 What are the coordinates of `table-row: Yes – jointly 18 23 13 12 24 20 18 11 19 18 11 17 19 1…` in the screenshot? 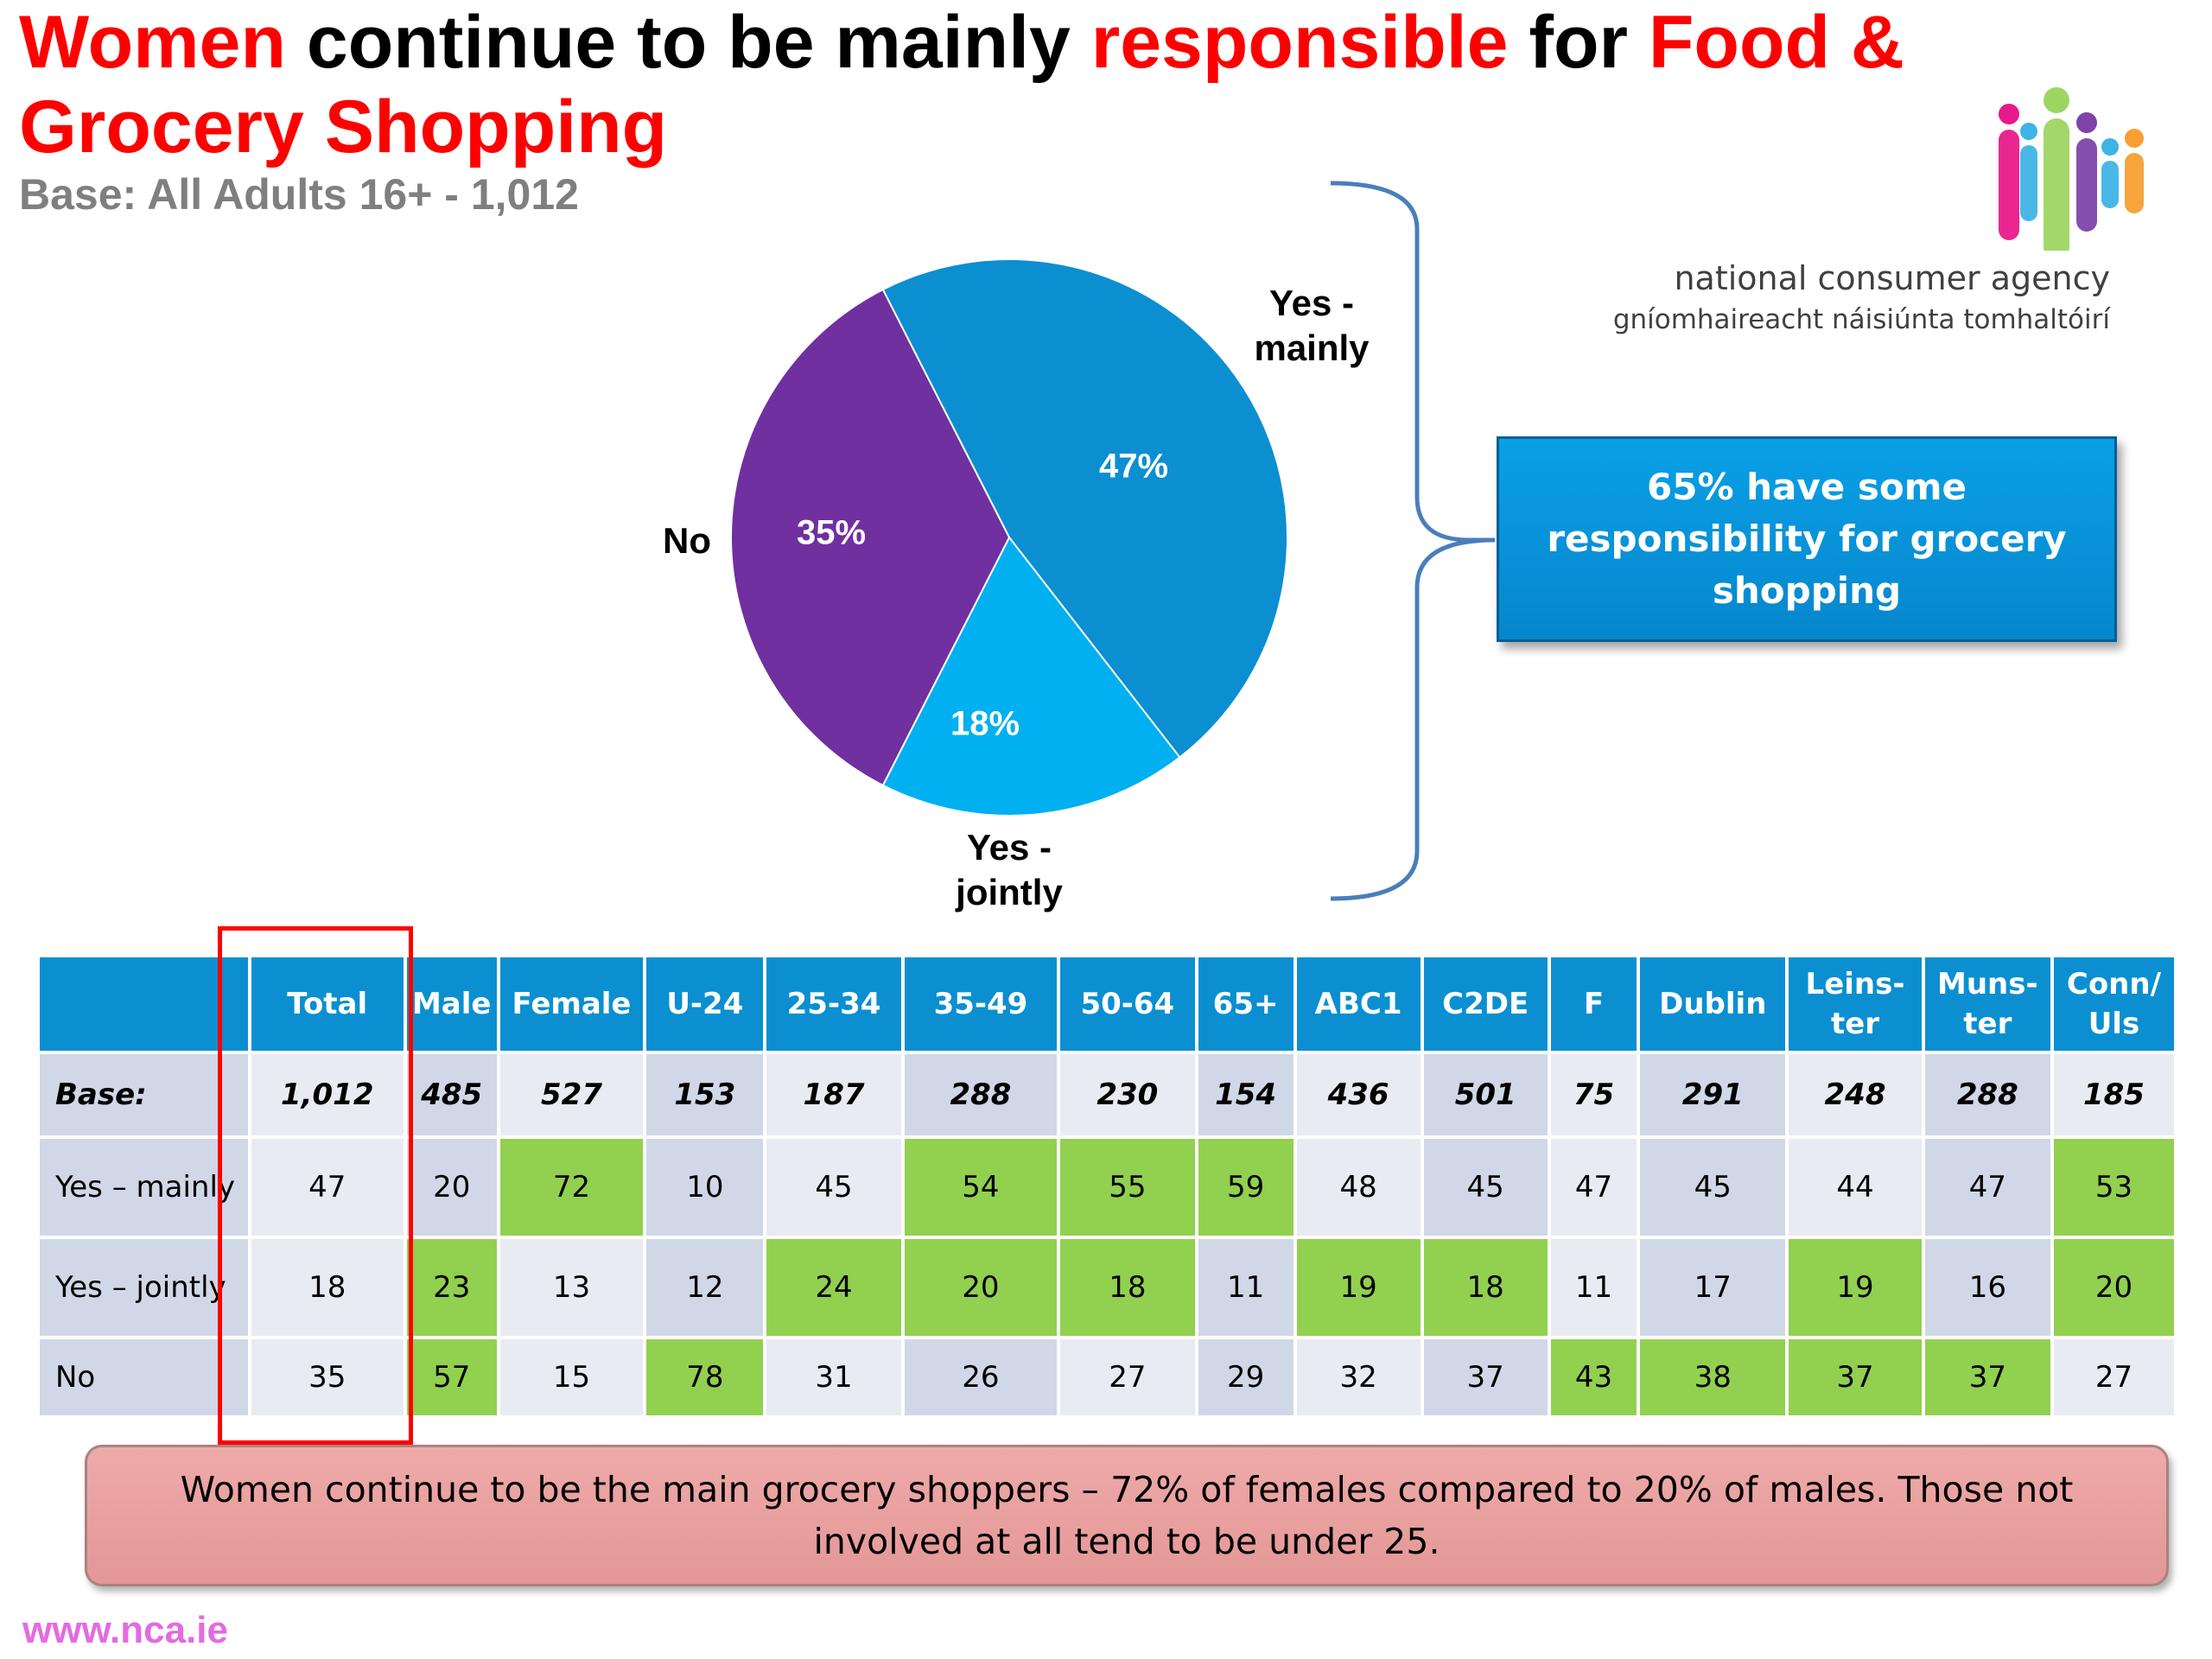 It's located at (1107, 1287).